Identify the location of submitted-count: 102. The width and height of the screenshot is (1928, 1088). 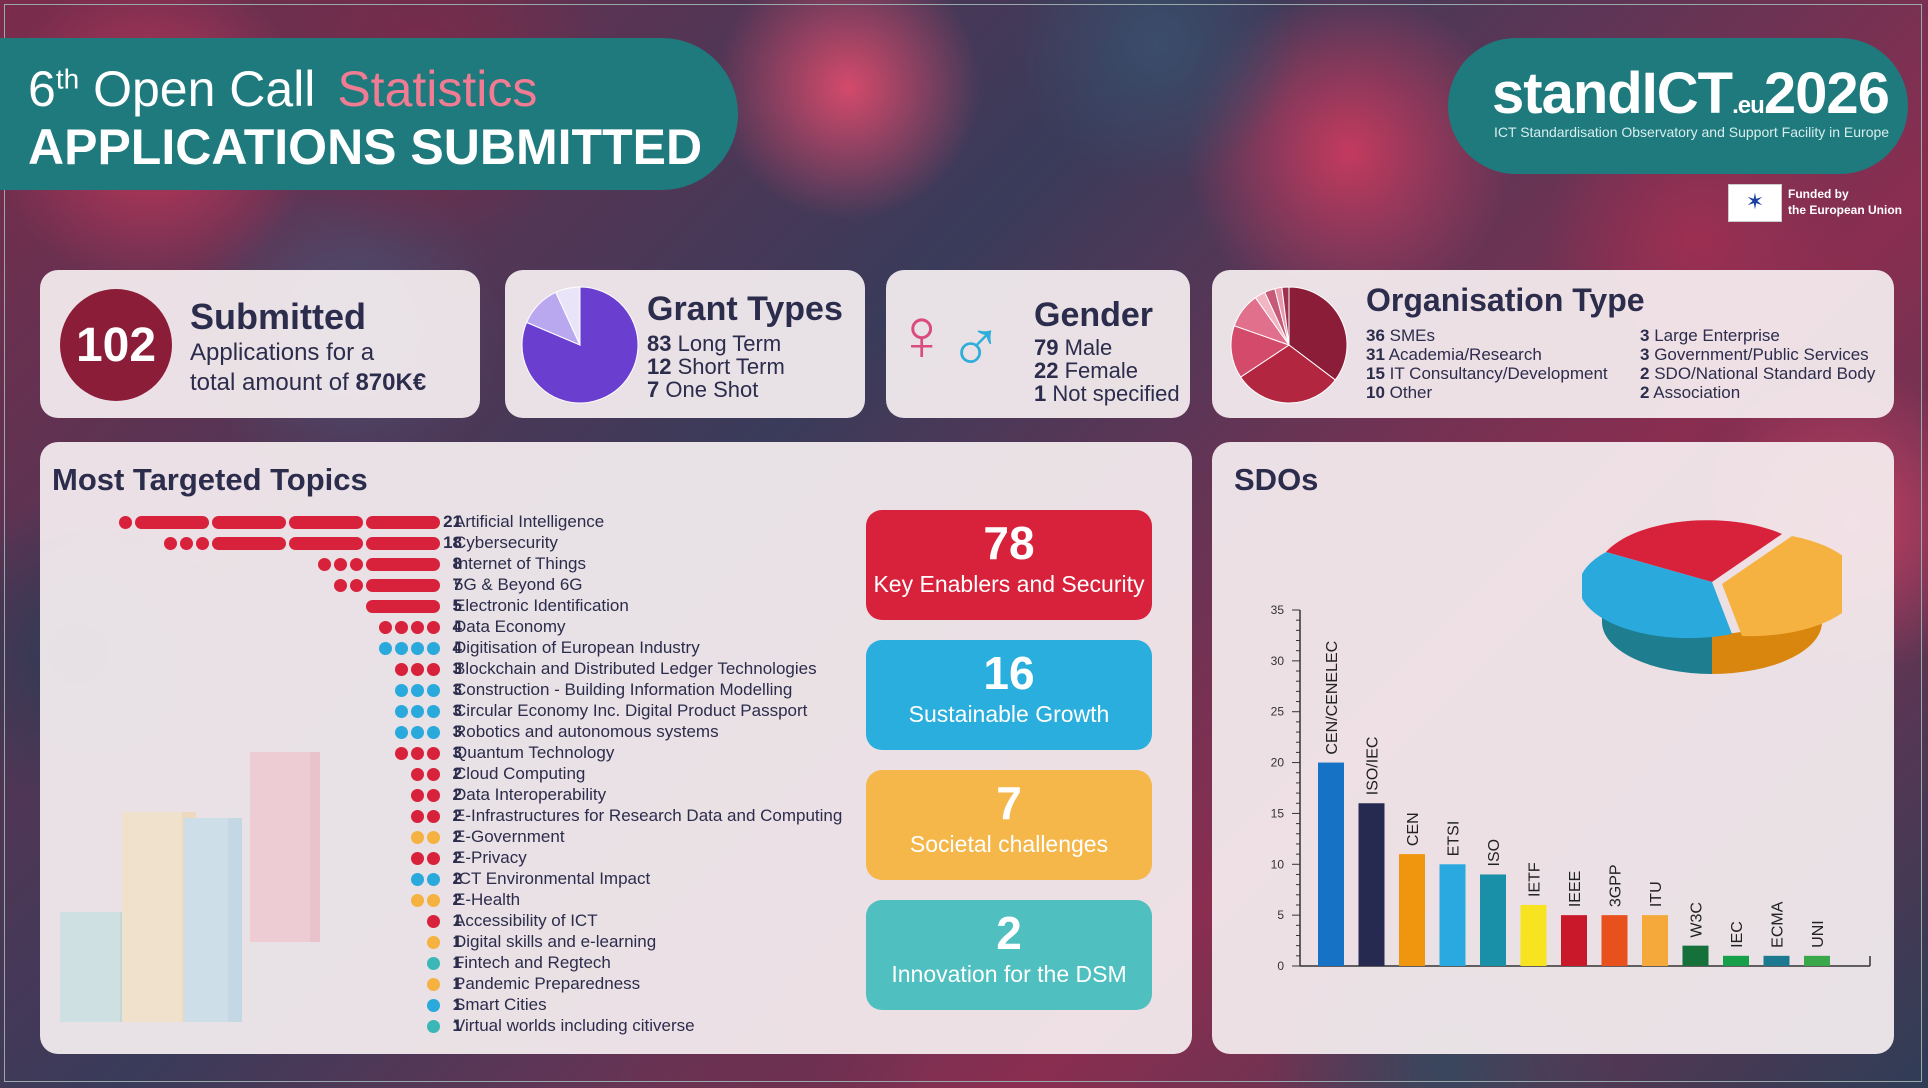
(116, 345).